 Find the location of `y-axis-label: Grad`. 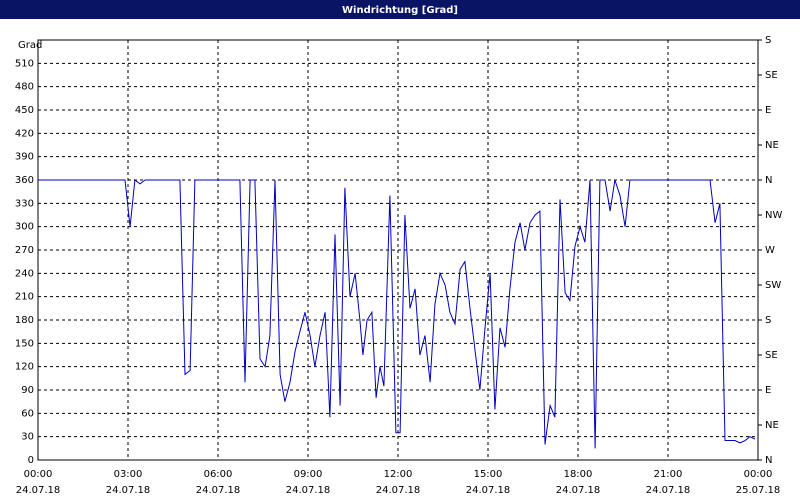

y-axis-label: Grad is located at coordinates (30, 45).